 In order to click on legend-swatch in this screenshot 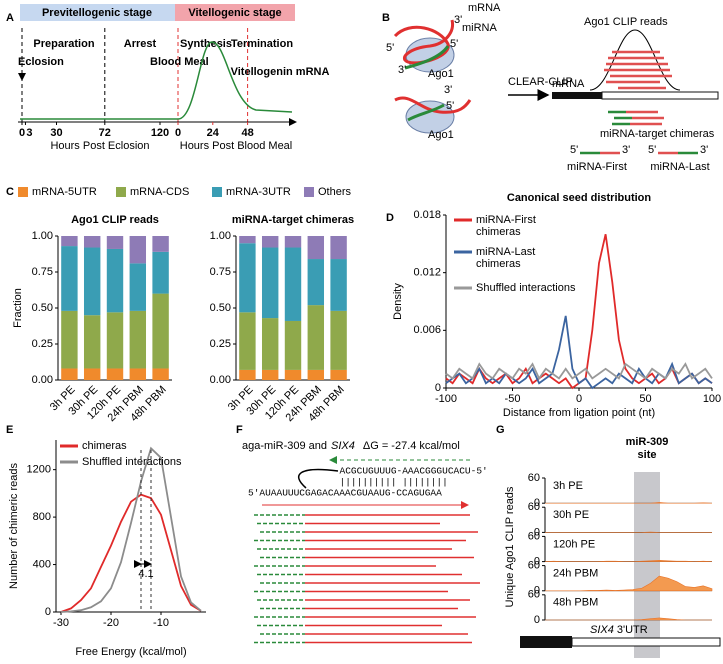, I will do `click(23, 192)`.